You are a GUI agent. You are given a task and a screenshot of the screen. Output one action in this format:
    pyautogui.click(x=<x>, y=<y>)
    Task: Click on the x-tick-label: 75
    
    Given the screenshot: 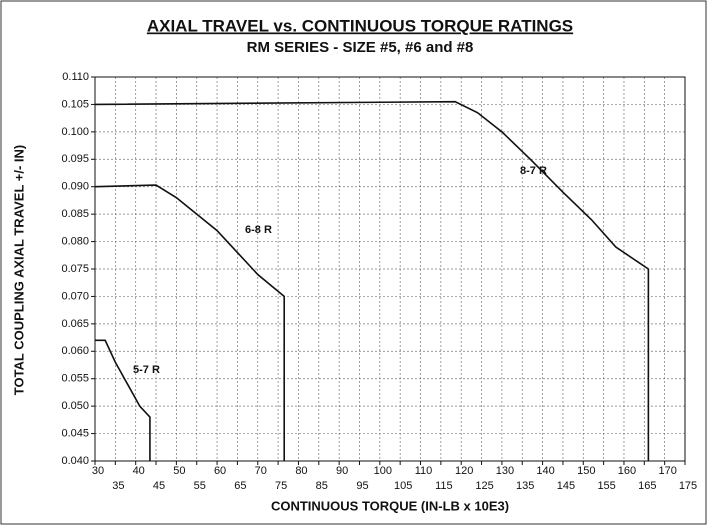 What is the action you would take?
    pyautogui.click(x=281, y=486)
    